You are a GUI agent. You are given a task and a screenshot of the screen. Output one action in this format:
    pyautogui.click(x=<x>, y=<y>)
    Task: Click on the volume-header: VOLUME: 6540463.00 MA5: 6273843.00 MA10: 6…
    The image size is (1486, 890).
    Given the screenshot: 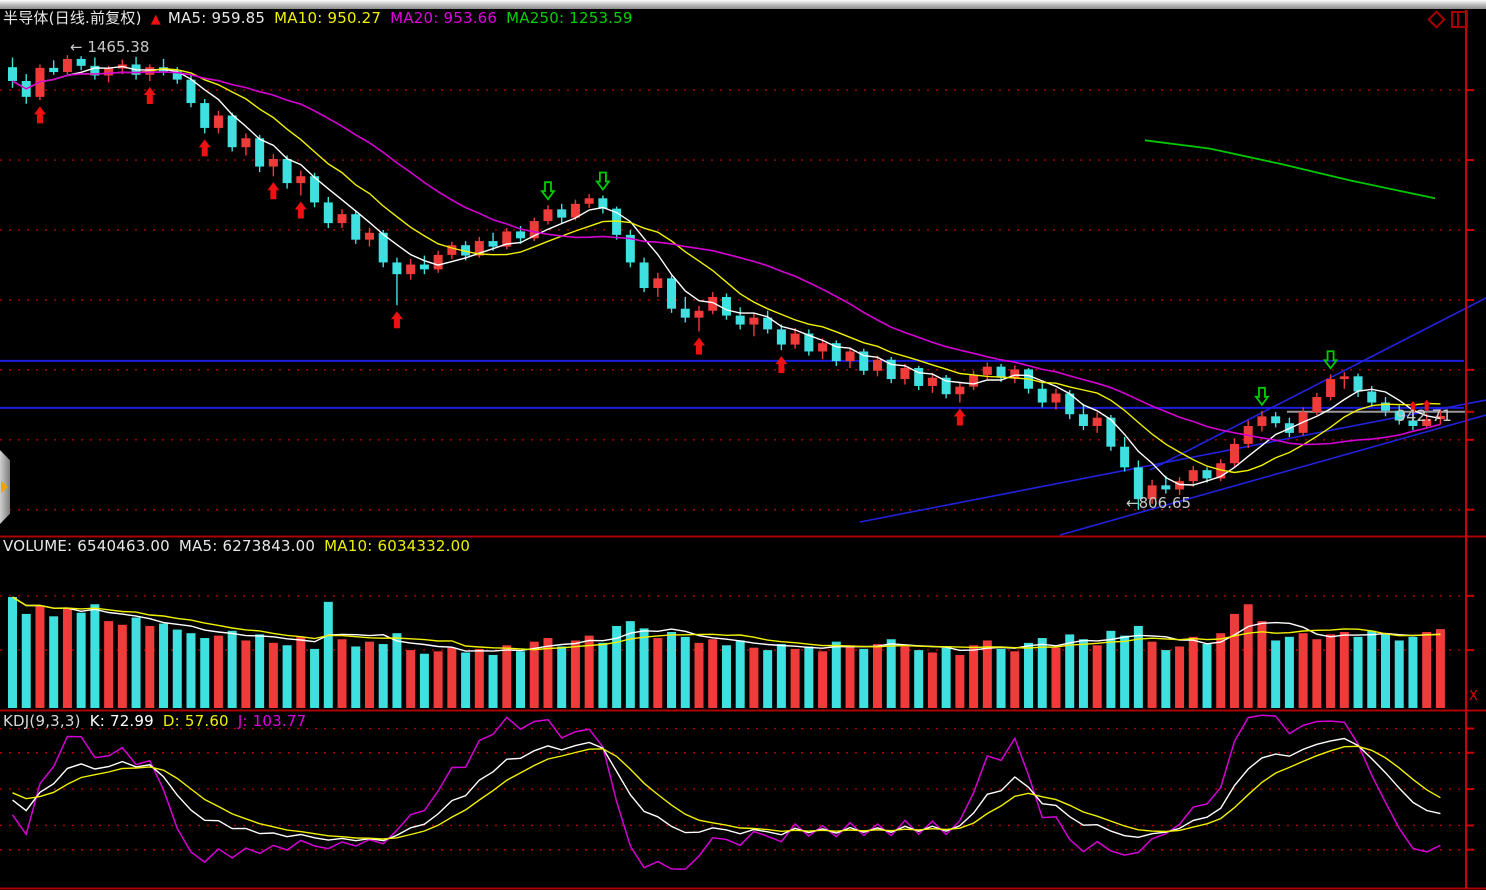 What is the action you would take?
    pyautogui.click(x=241, y=546)
    